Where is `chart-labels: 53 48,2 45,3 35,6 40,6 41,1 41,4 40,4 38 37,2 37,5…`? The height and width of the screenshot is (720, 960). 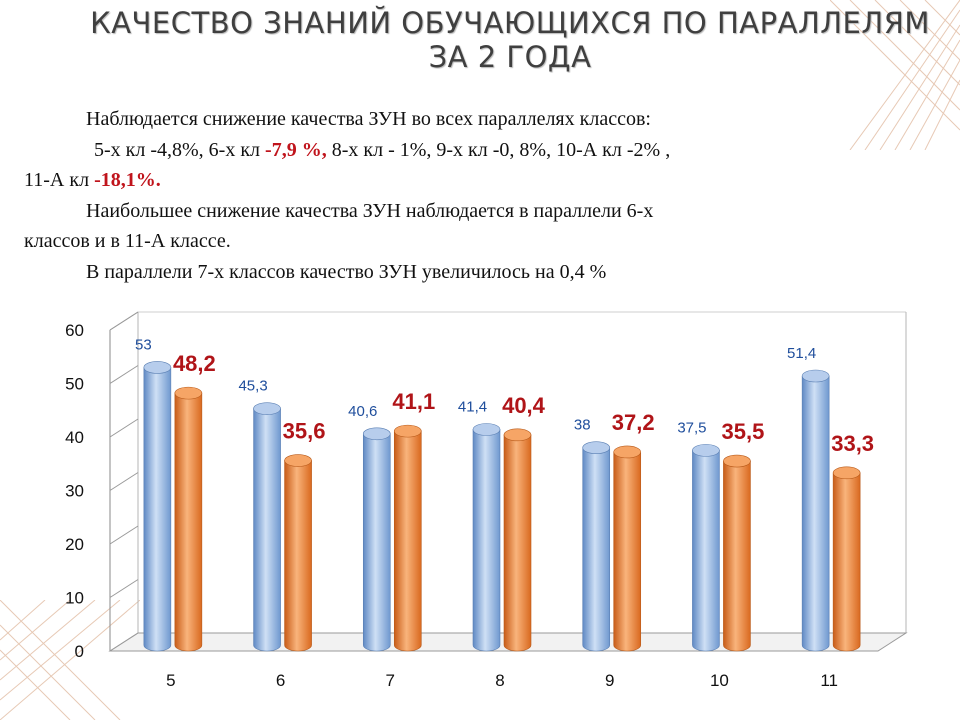 chart-labels: 53 48,2 45,3 35,6 40,6 41,1 41,4 40,4 38 37,2 37,5… is located at coordinates (504, 395).